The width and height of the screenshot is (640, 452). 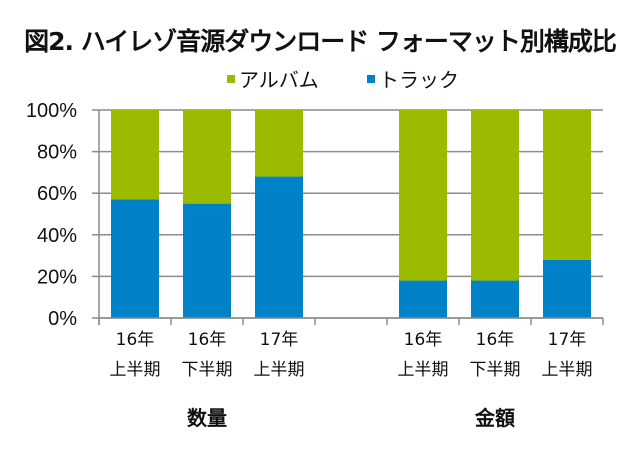 I want to click on y-tick-label: 60%, so click(x=57, y=194).